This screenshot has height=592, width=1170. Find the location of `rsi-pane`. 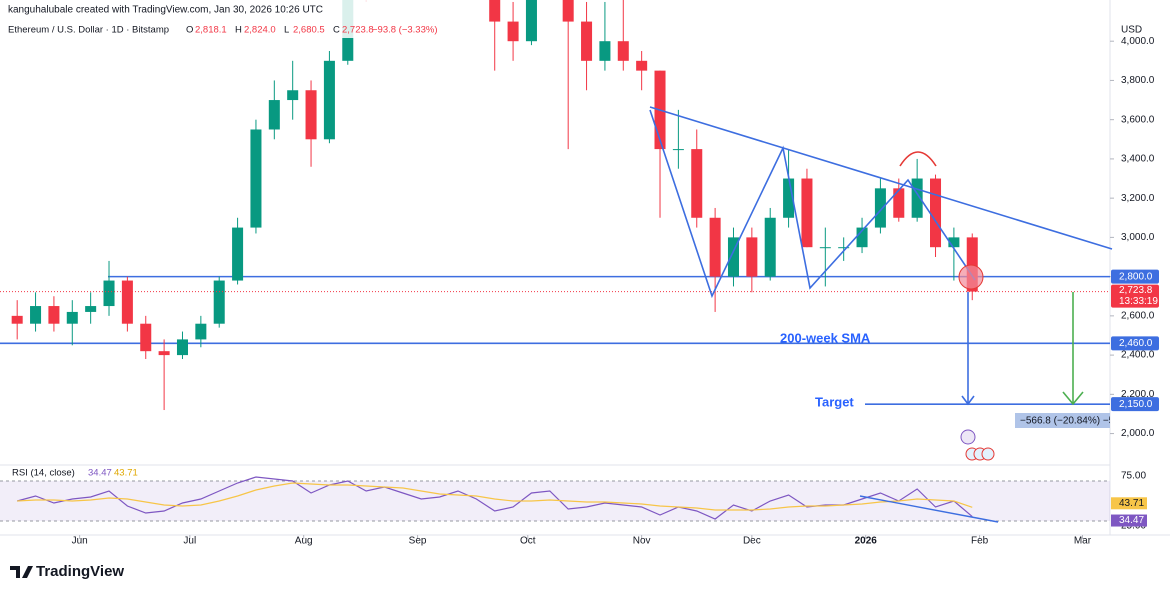

rsi-pane is located at coordinates (555, 499).